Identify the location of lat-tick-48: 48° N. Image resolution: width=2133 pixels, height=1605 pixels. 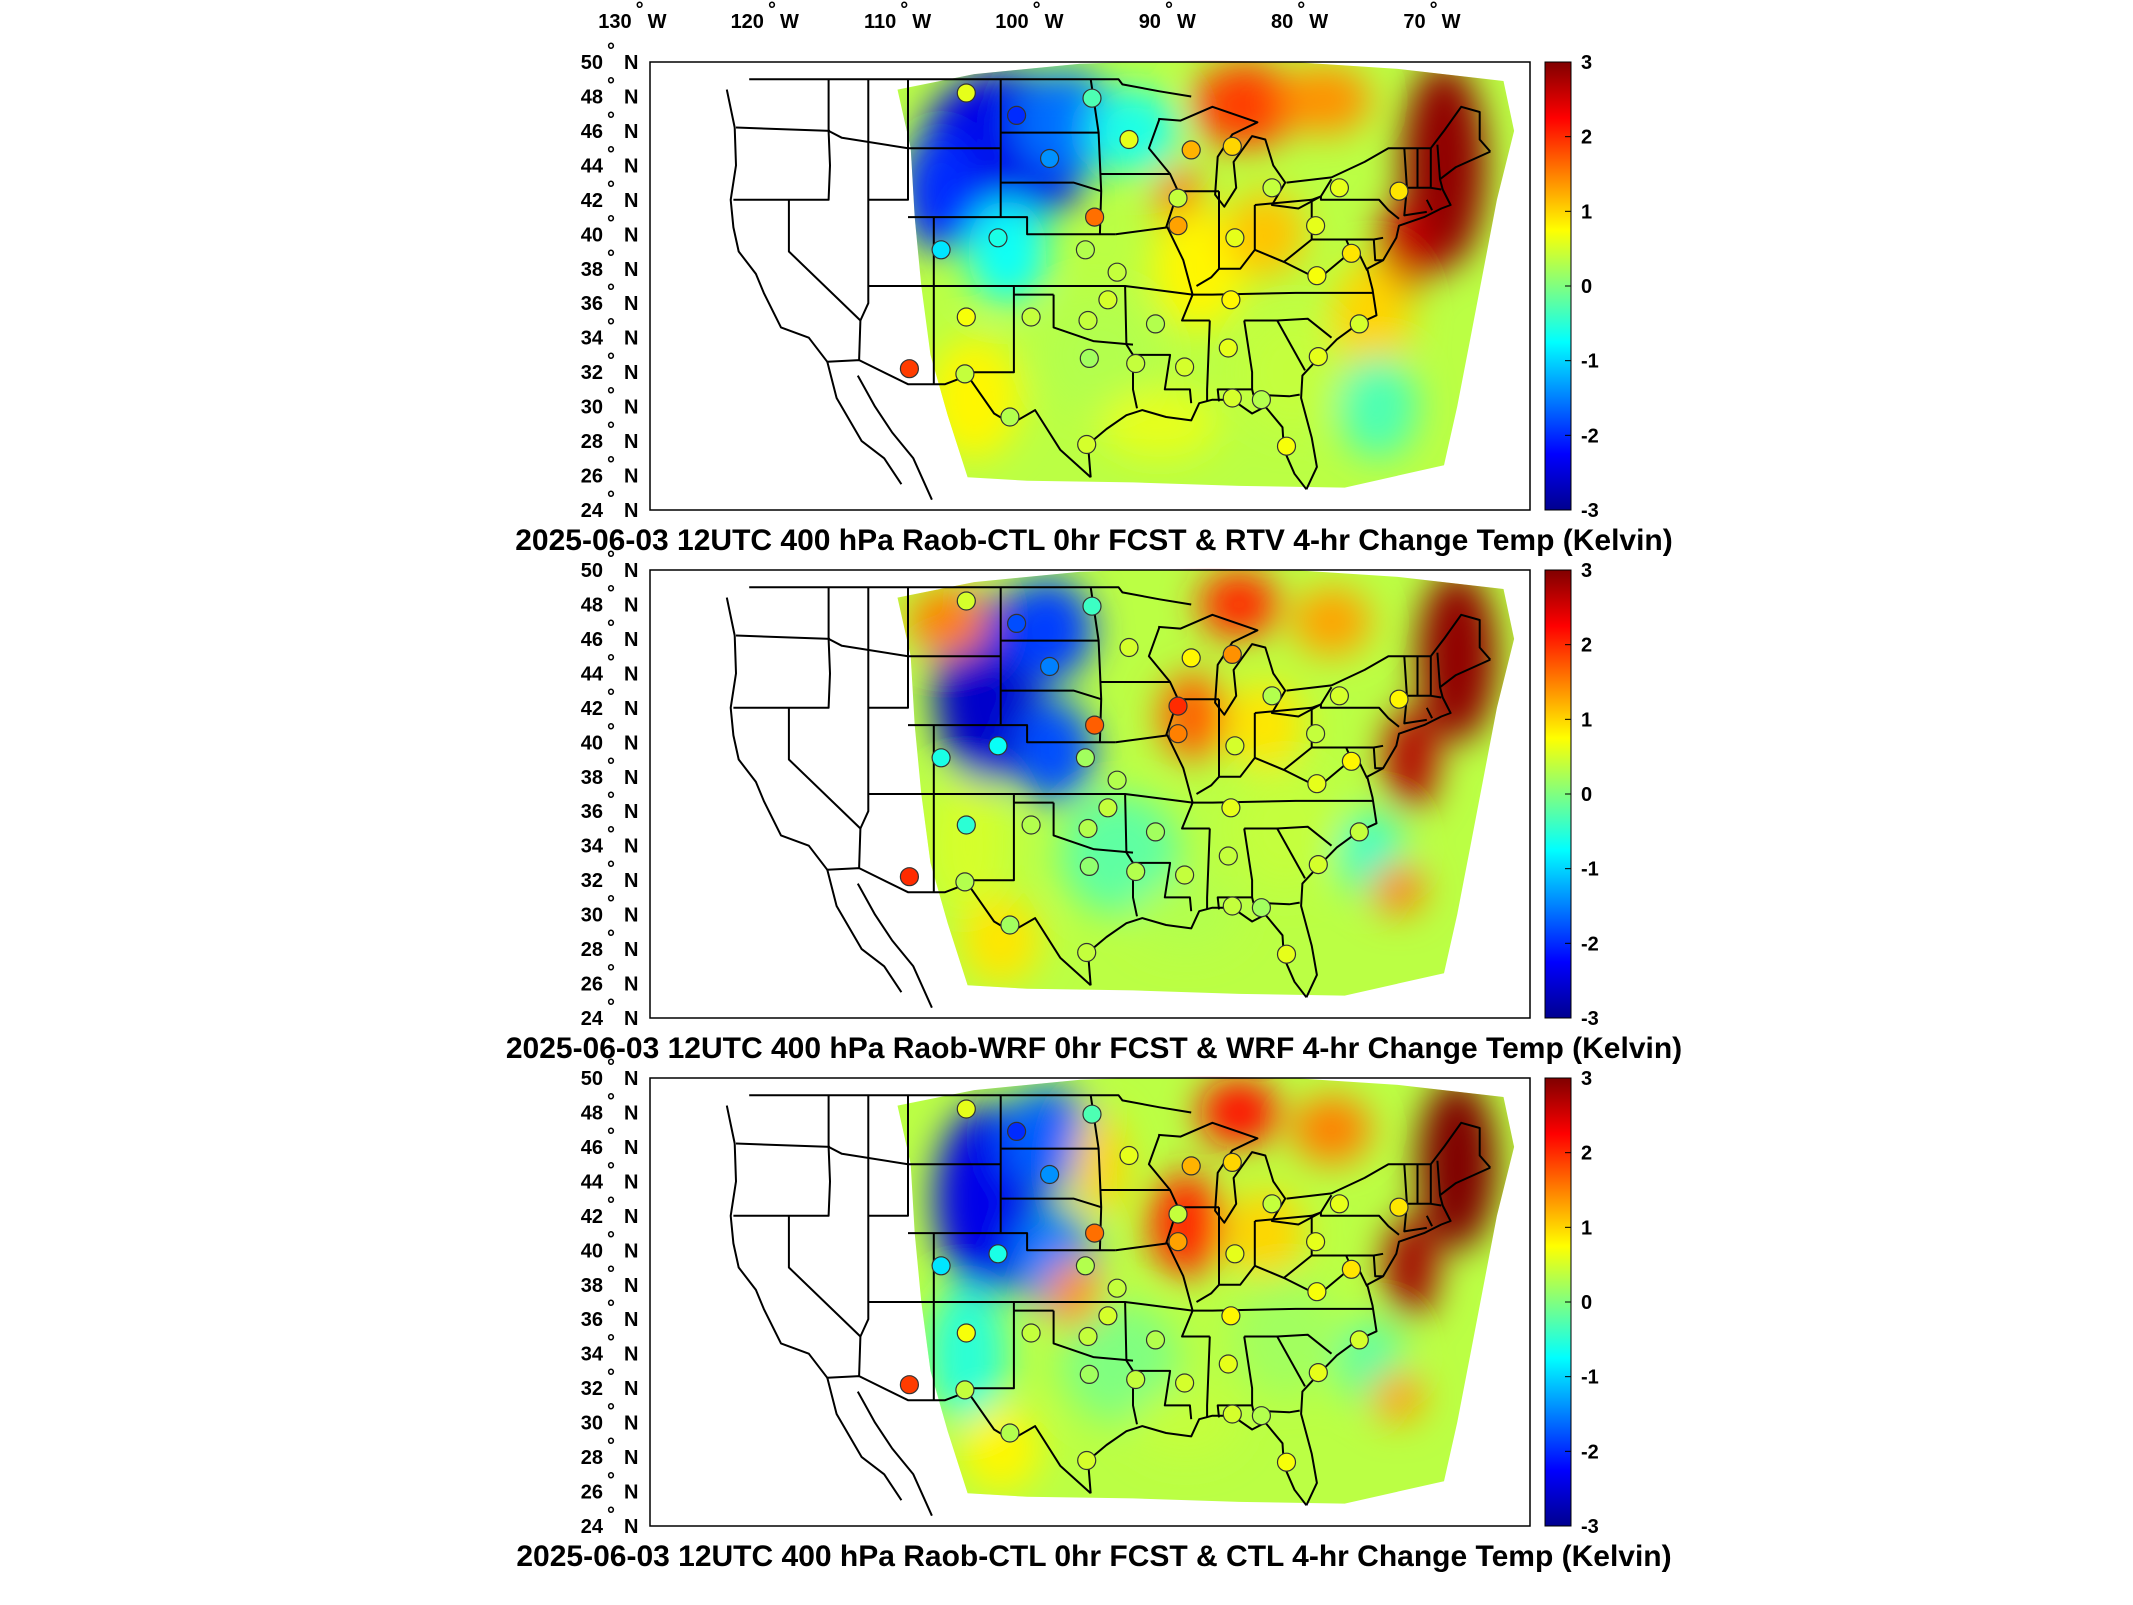
(610, 91).